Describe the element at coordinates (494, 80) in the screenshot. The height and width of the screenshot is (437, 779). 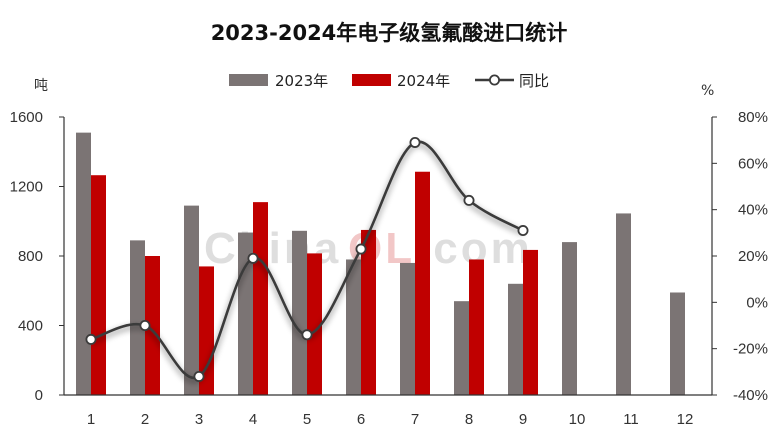
I see `legend-swatch-yoy-marker` at that location.